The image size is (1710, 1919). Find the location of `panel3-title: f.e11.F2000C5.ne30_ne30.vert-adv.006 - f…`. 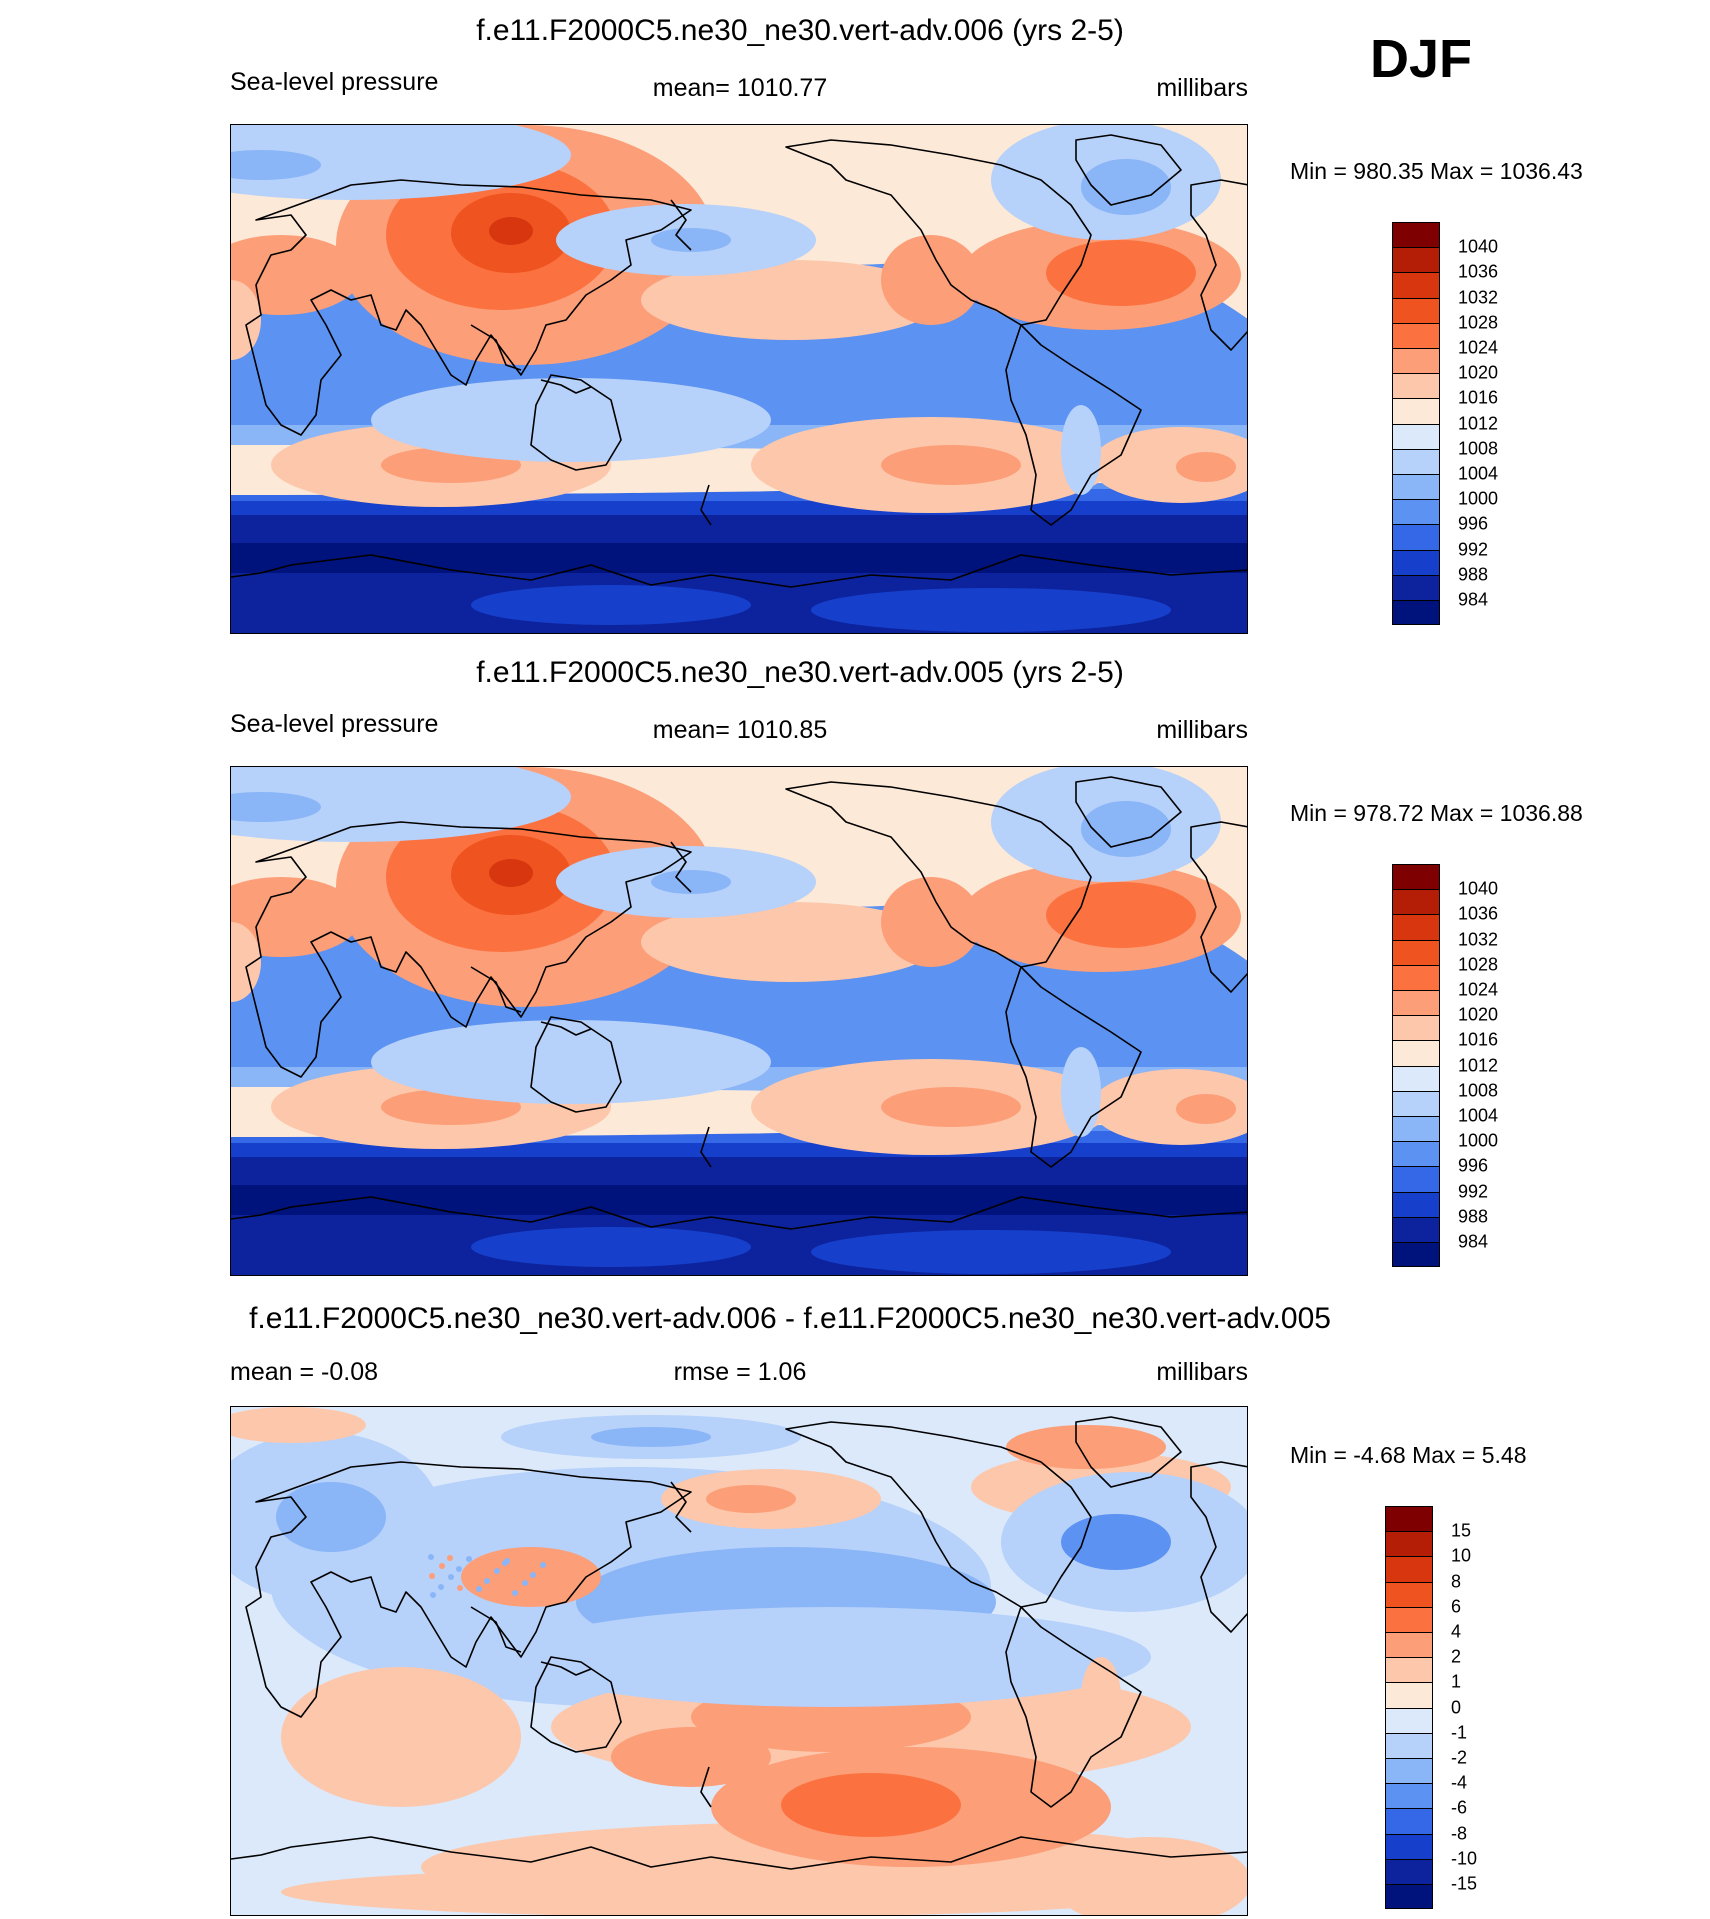

panel3-title: f.e11.F2000C5.ne30_ne30.vert-adv.006 - f… is located at coordinates (790, 1318).